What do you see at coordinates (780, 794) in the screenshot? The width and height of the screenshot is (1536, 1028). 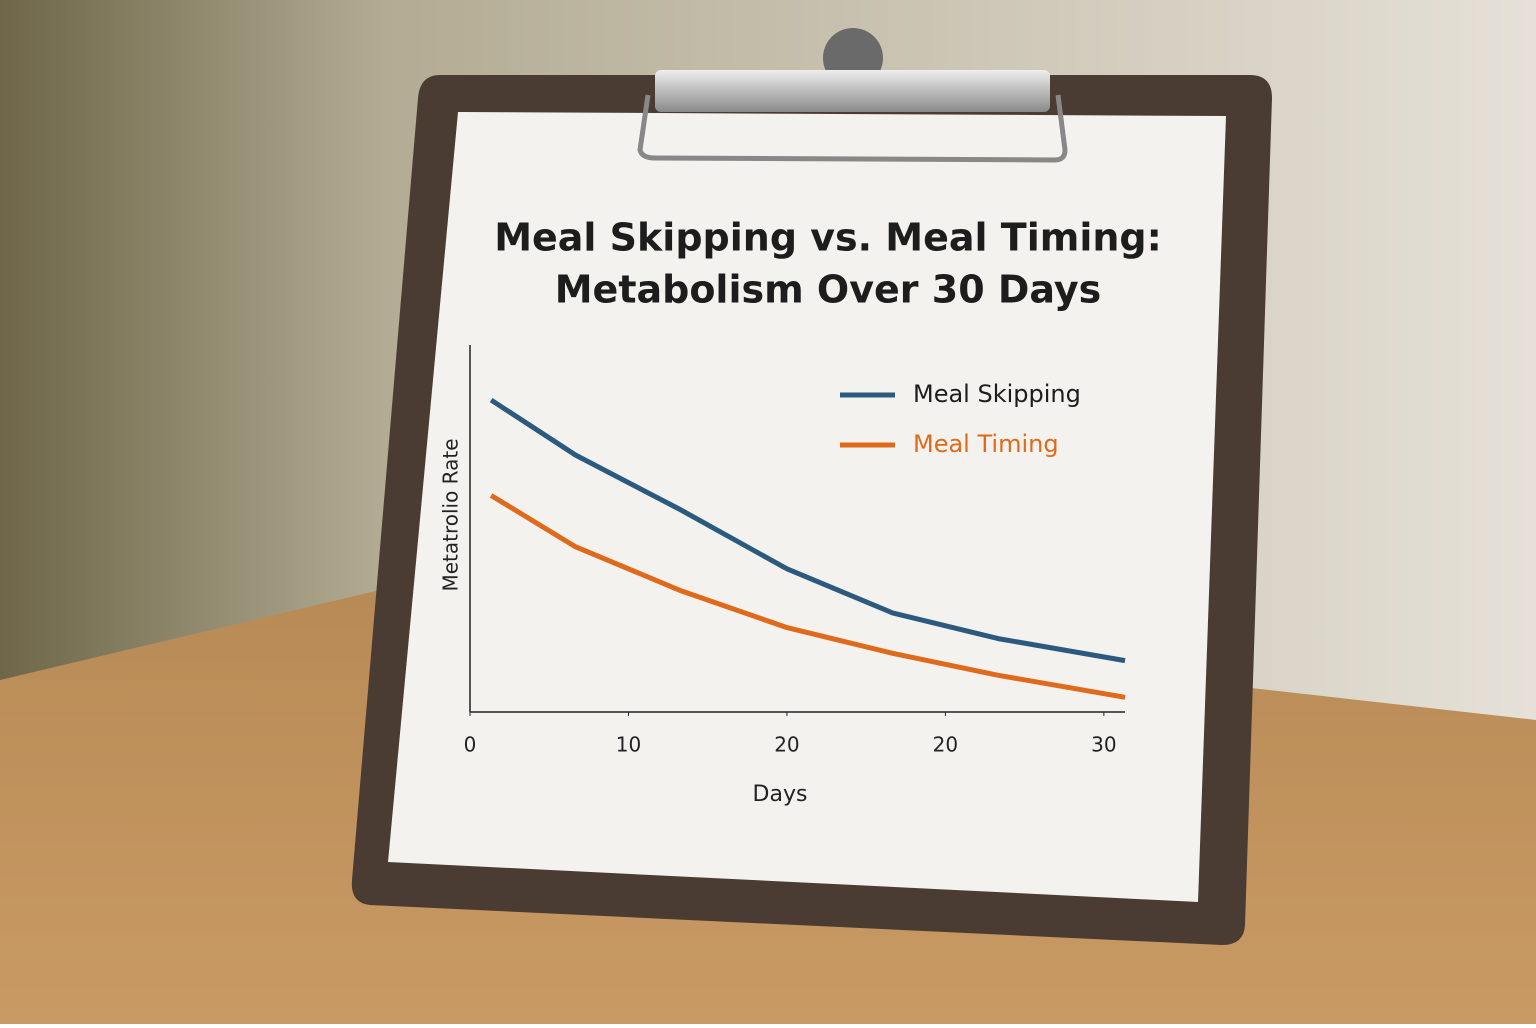 I see `x-axis-label: Days` at bounding box center [780, 794].